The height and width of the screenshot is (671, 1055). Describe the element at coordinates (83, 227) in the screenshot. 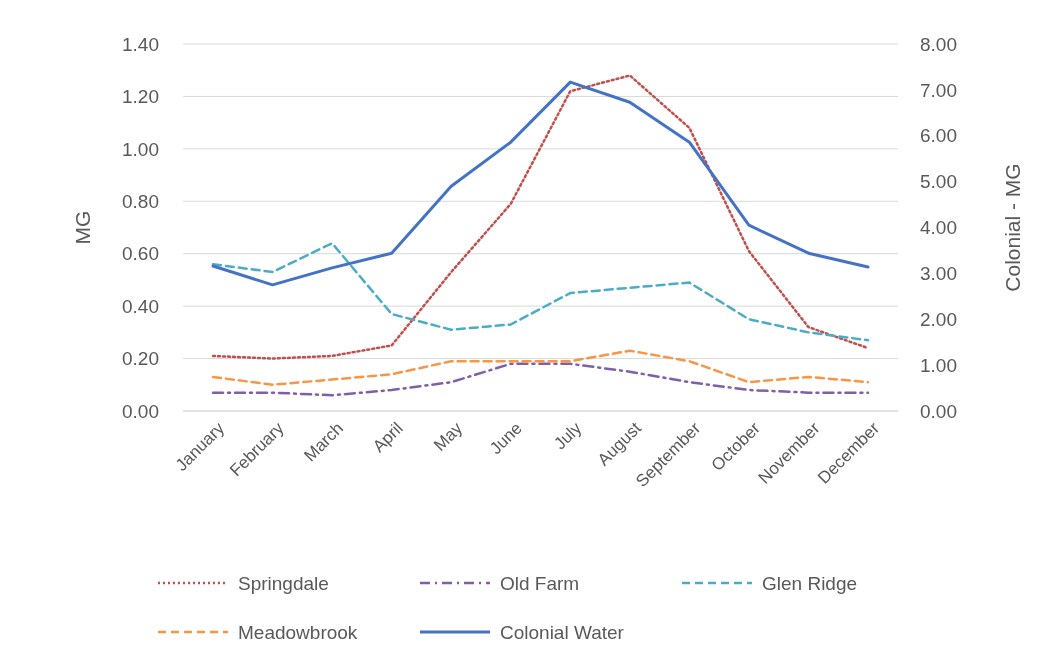

I see `y-axis-title: MG` at that location.